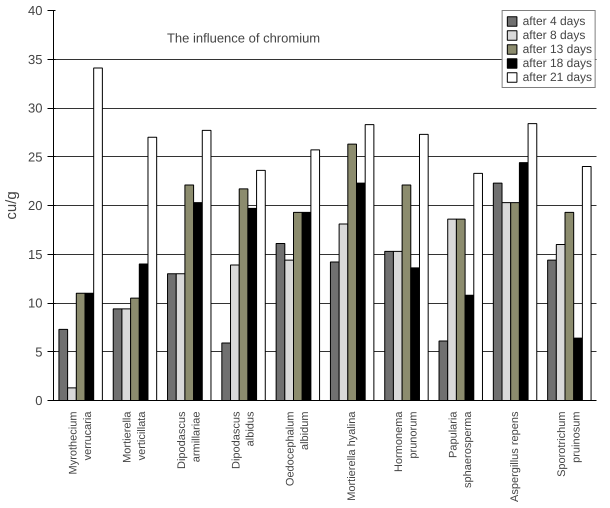 The height and width of the screenshot is (508, 610). What do you see at coordinates (557, 77) in the screenshot?
I see `legend-label: after 21 days` at bounding box center [557, 77].